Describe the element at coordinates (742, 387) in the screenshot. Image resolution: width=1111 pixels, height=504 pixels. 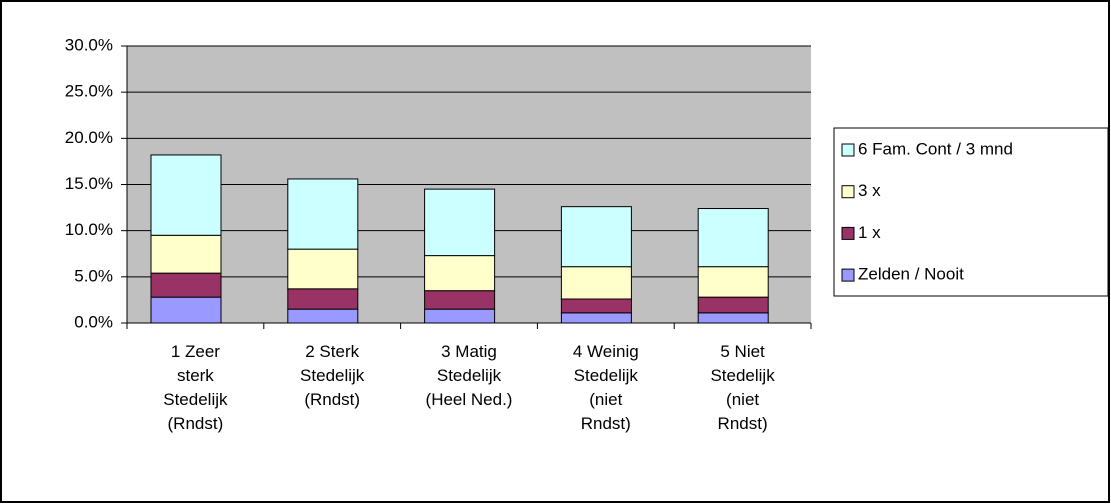
I see `x-tick-label: 5 Niet Stedelijk (niet Rndst)` at that location.